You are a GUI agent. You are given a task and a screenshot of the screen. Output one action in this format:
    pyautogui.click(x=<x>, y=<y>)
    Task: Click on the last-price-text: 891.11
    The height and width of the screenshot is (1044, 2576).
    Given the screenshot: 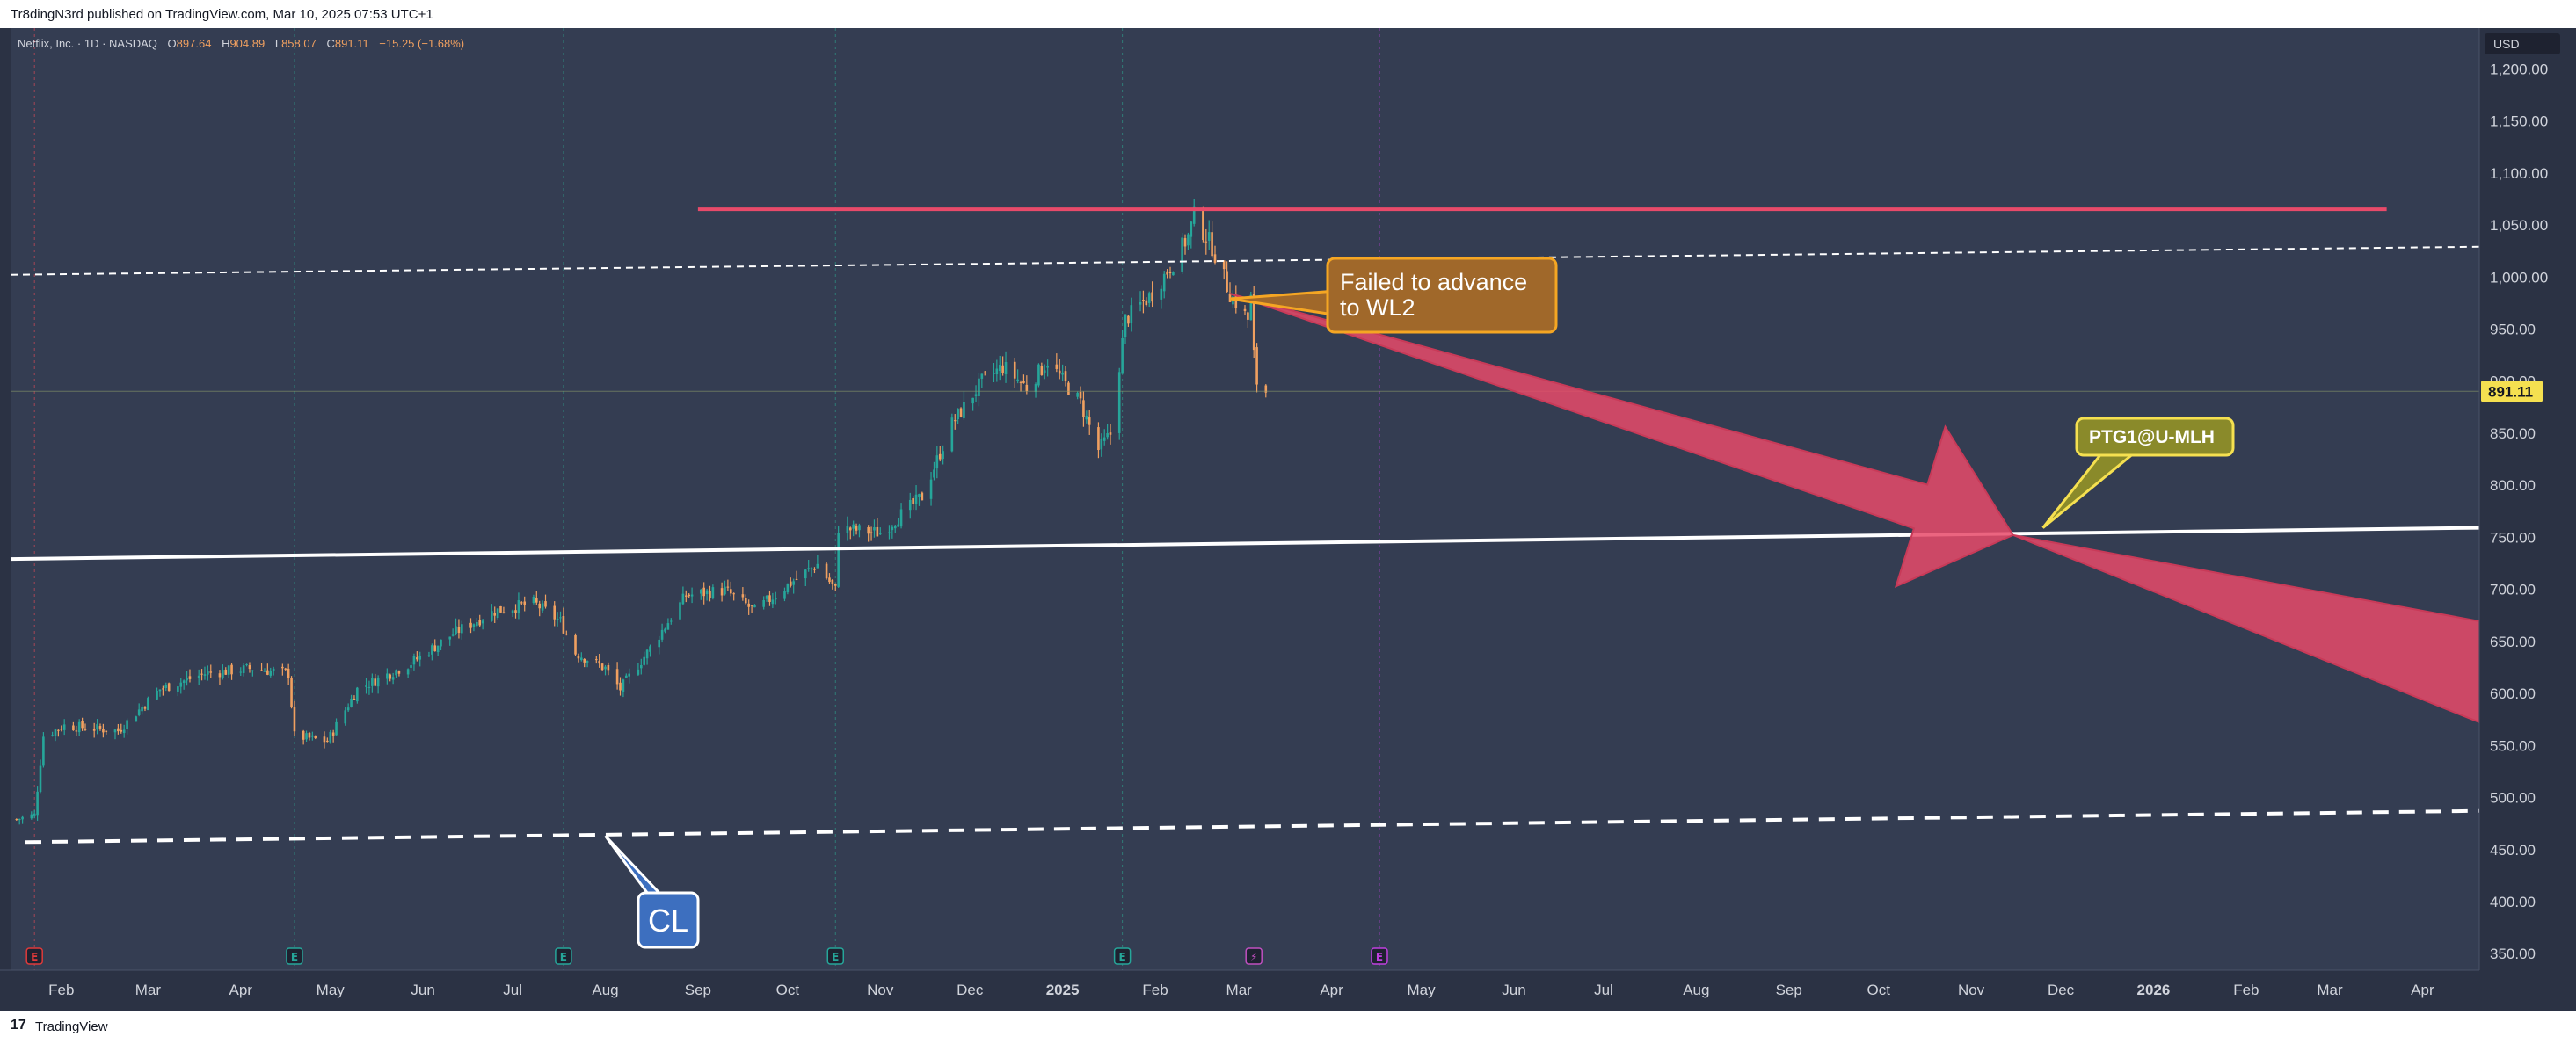 What is the action you would take?
    pyautogui.click(x=2510, y=391)
    